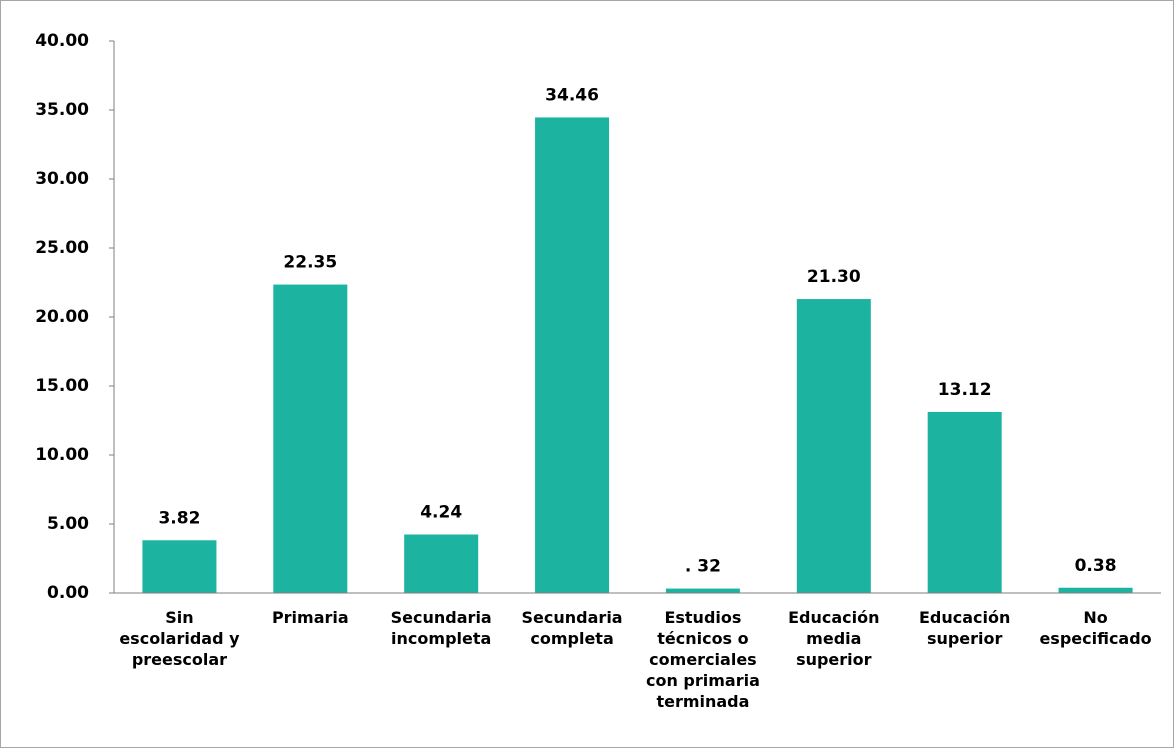 Image resolution: width=1174 pixels, height=748 pixels. I want to click on y-tick-label: 0.00, so click(68, 593).